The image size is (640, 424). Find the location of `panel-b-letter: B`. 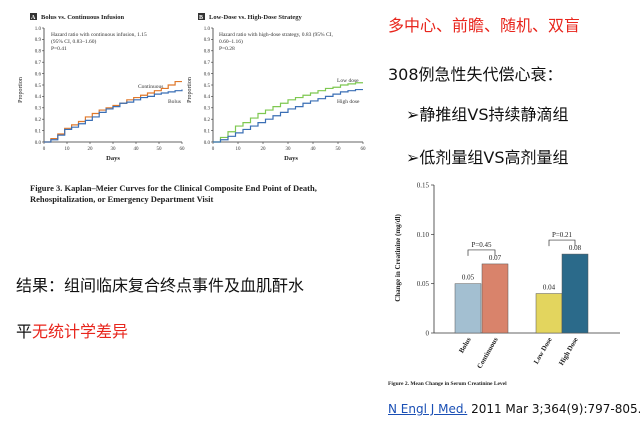

panel-b-letter: B is located at coordinates (201, 18).